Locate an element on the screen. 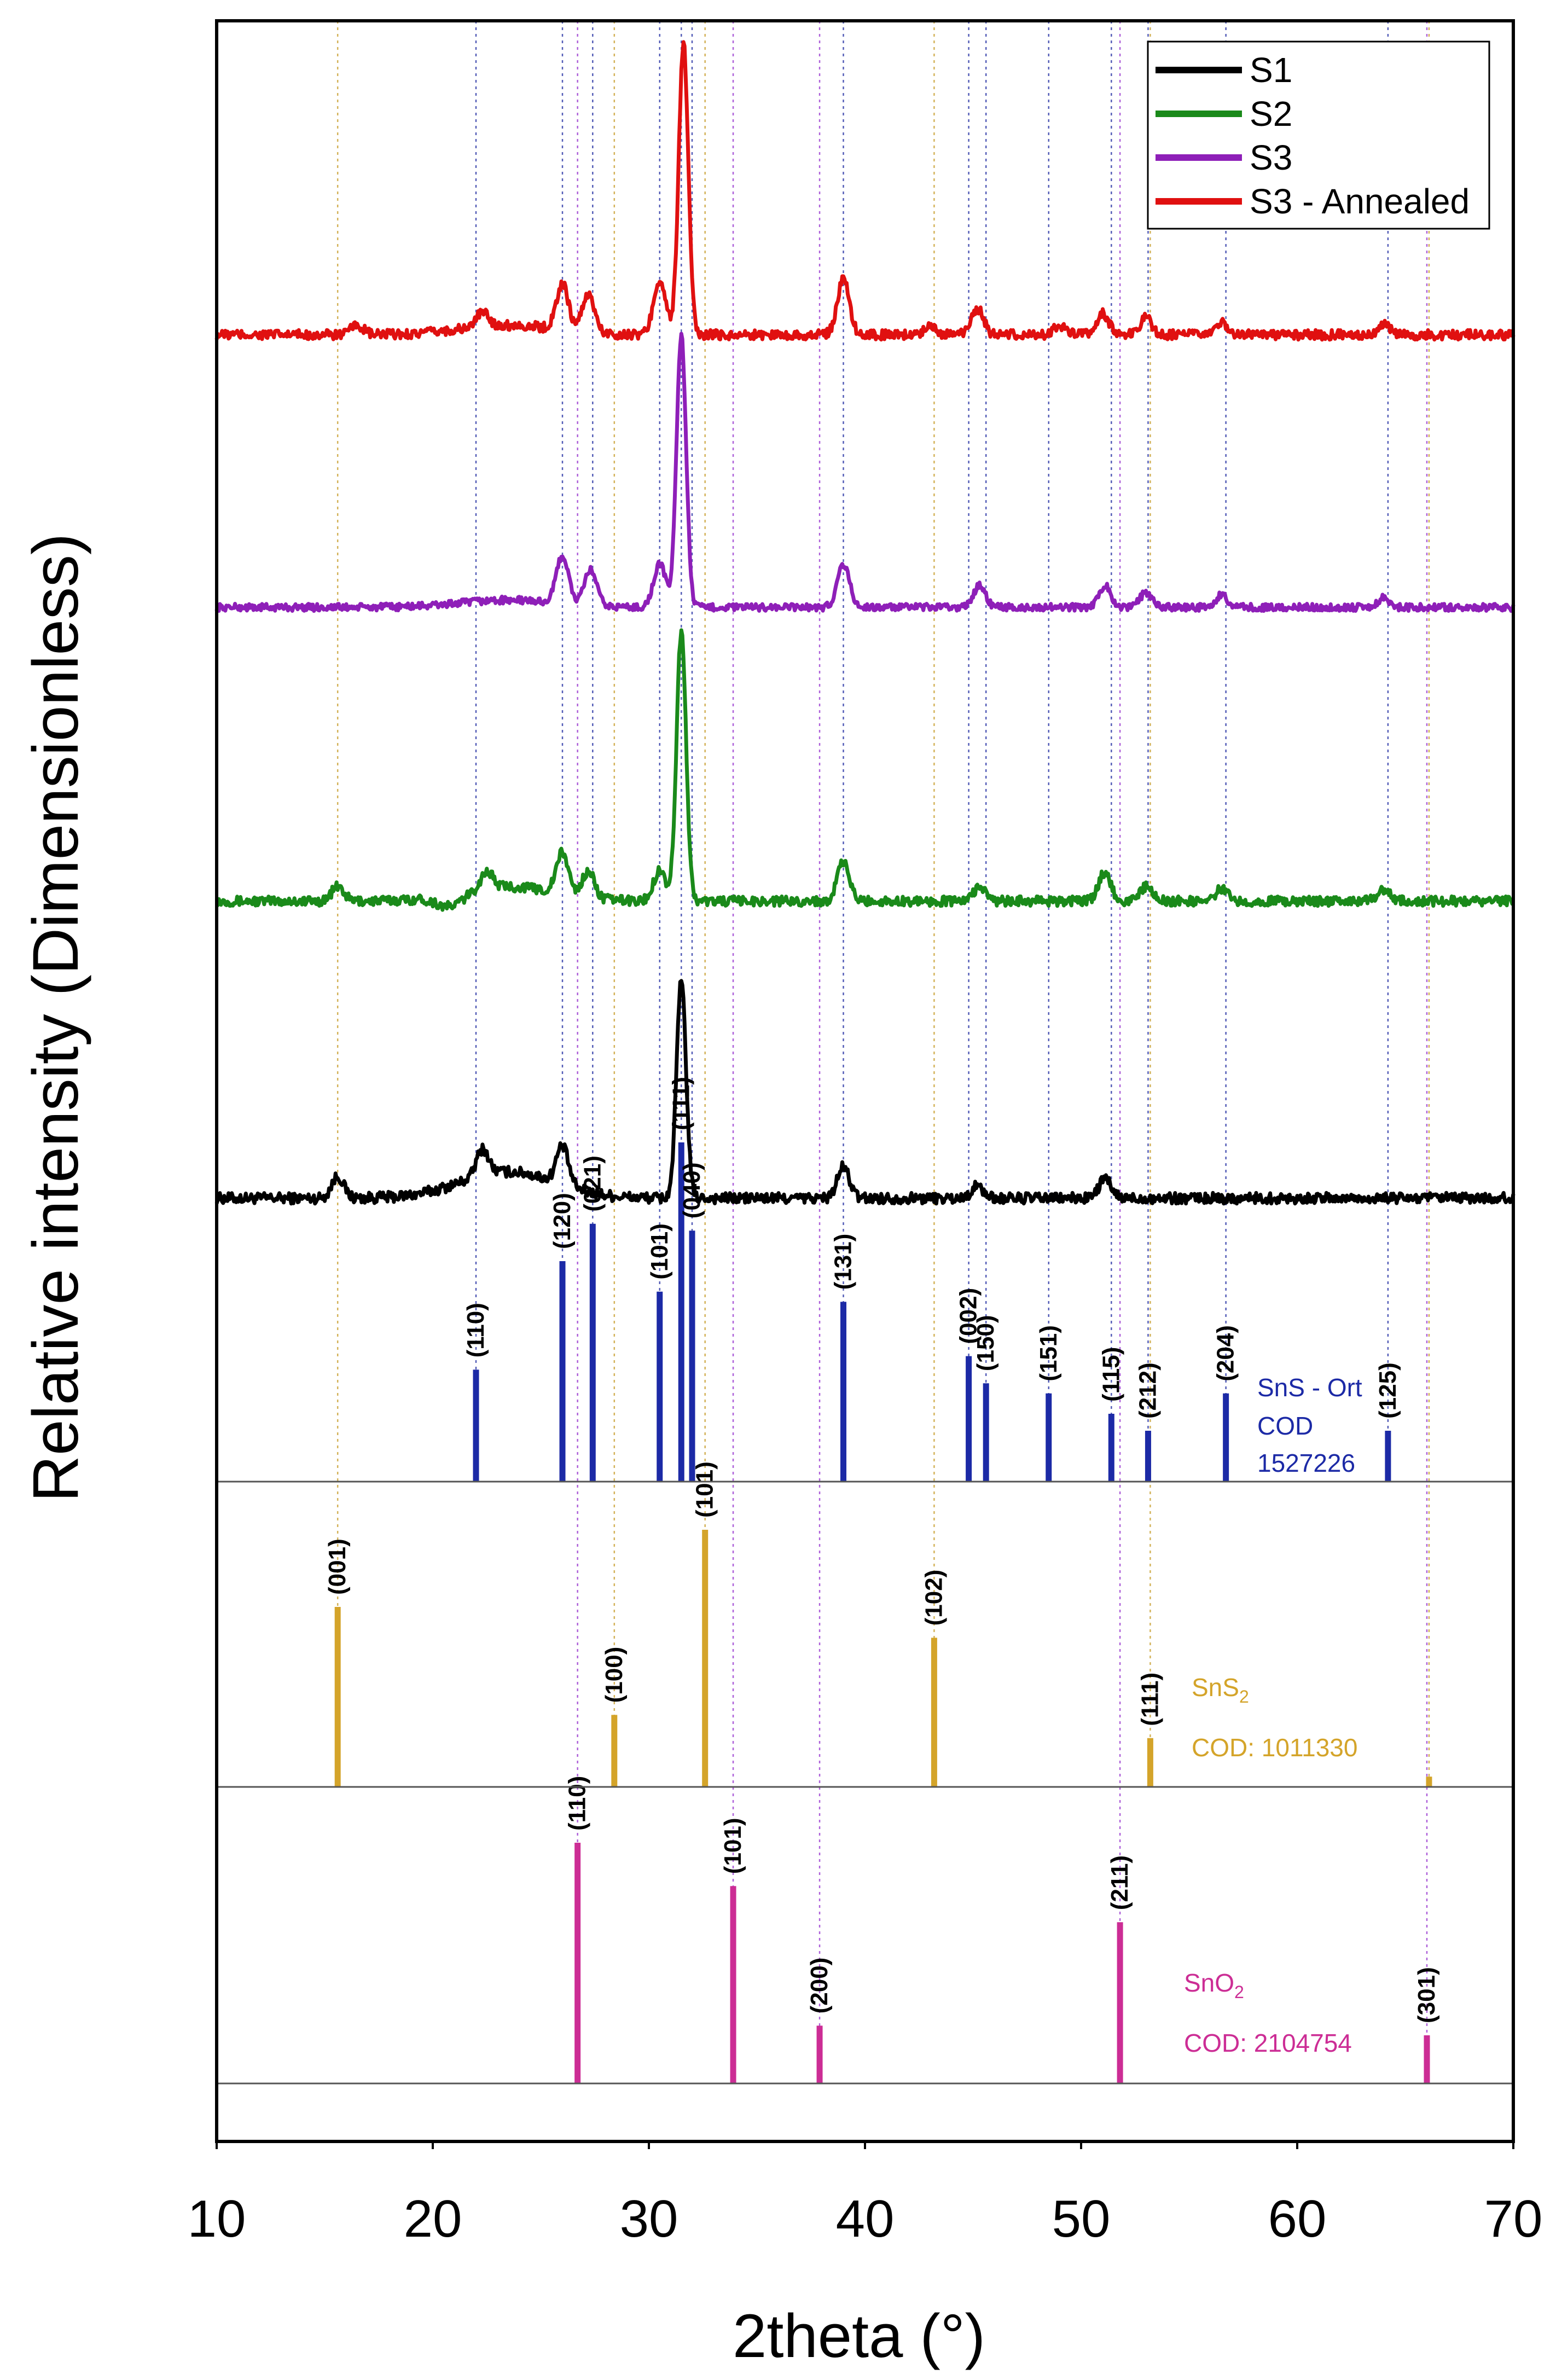 This screenshot has height=2380, width=1556. ref-name-sns-ort: SnS - Ort is located at coordinates (1309, 1387).